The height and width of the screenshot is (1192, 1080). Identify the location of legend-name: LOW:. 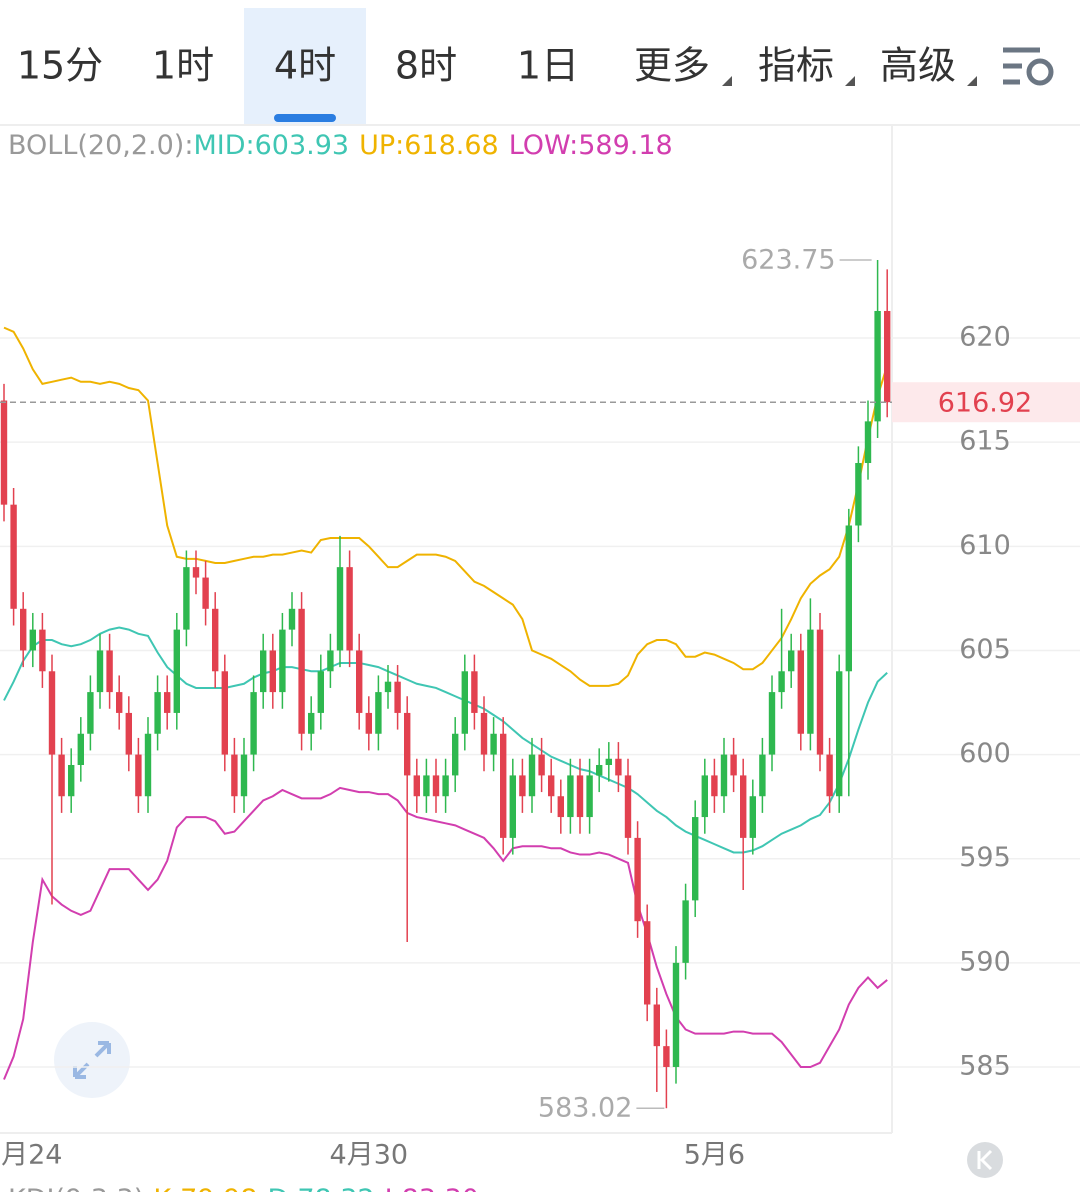
(544, 145).